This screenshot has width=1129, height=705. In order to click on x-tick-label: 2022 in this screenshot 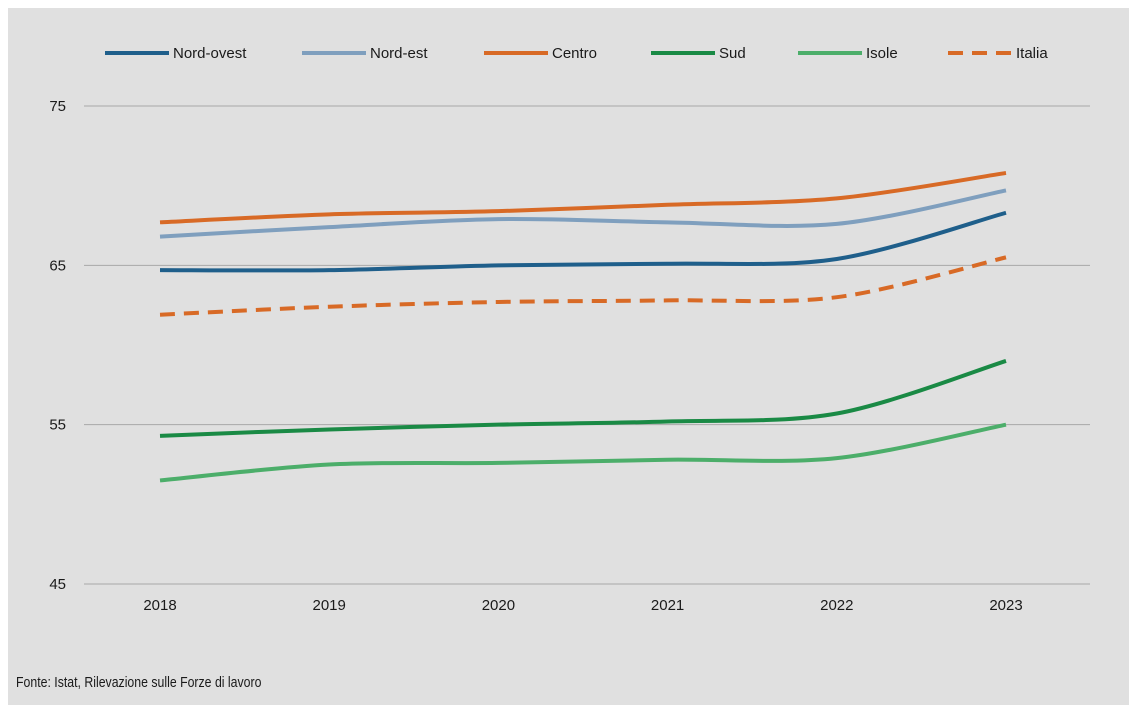, I will do `click(836, 605)`.